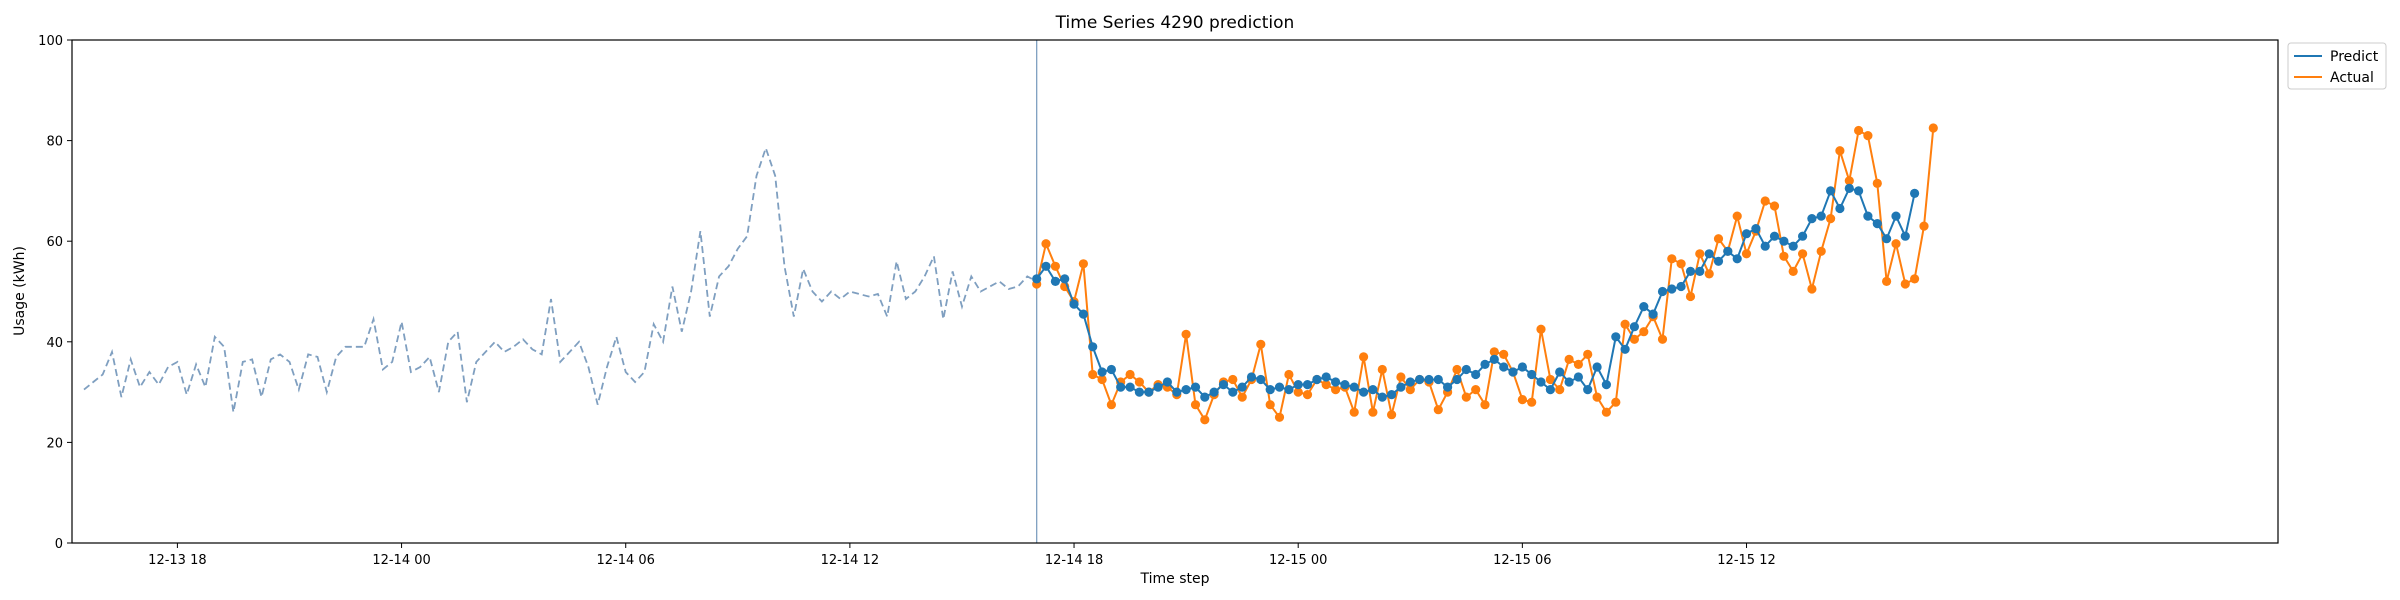 Image resolution: width=2400 pixels, height=600 pixels. I want to click on legend-actual-label: Actual, so click(2352, 78).